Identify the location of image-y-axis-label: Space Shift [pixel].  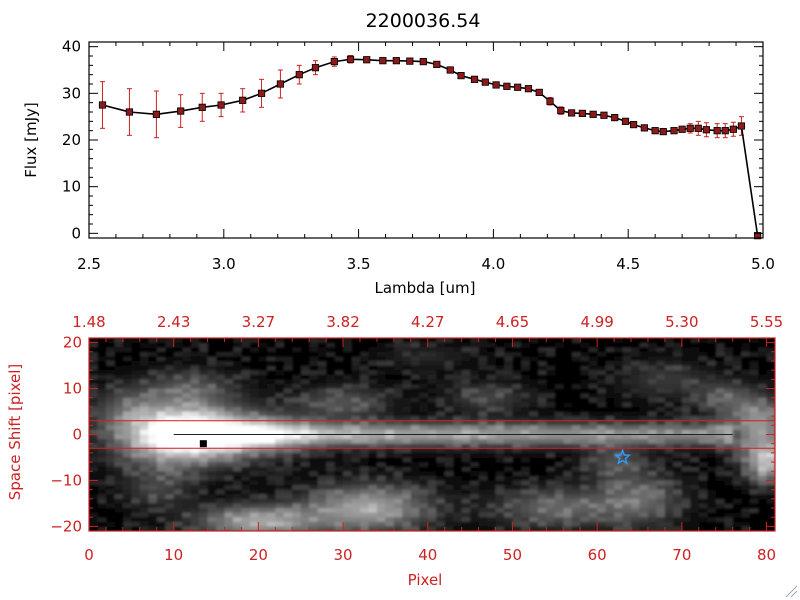
(15, 432).